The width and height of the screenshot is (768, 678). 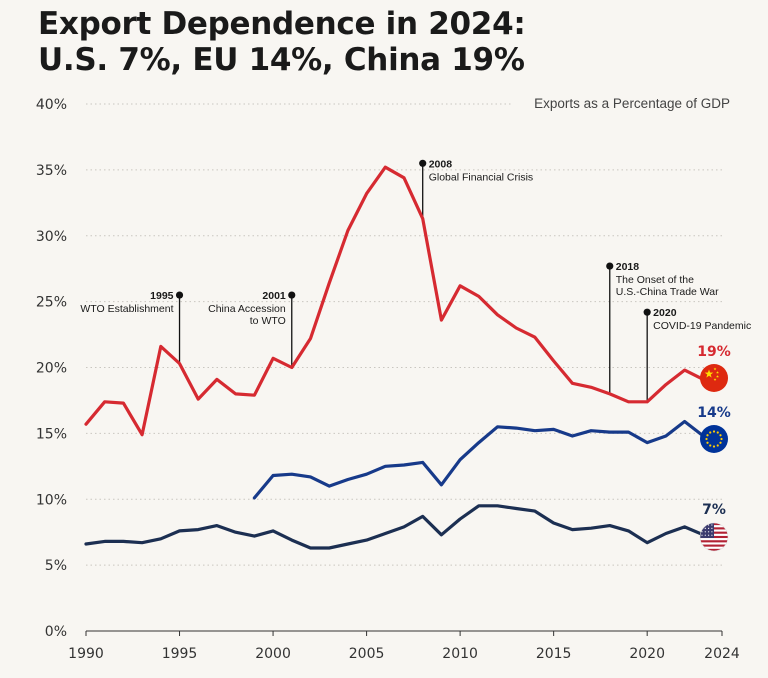 I want to click on china-flag, so click(x=714, y=378).